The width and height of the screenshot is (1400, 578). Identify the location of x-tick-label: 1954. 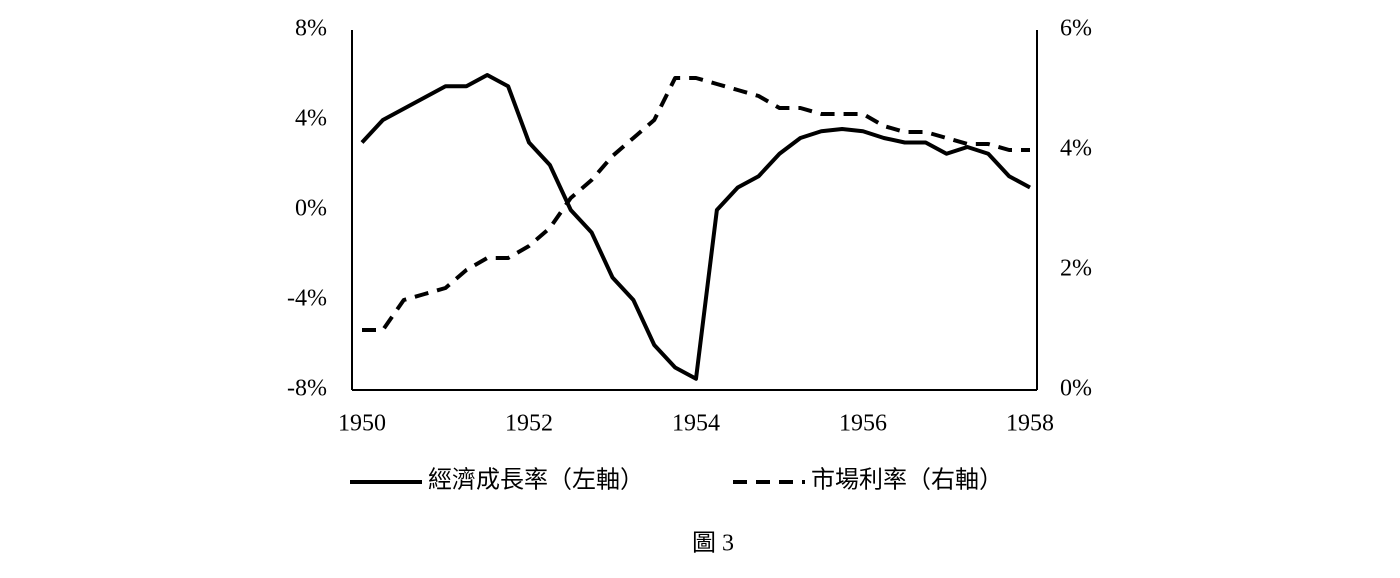
(696, 424).